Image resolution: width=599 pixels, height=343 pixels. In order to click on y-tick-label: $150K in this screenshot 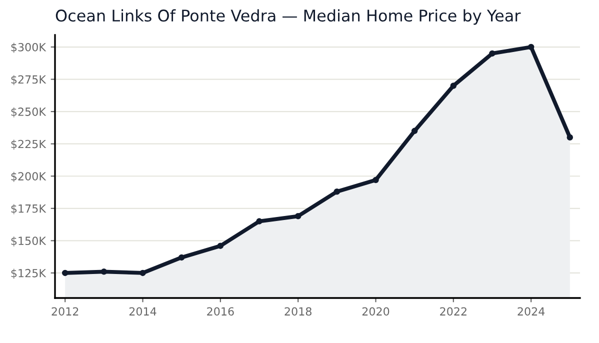, I will do `click(28, 241)`.